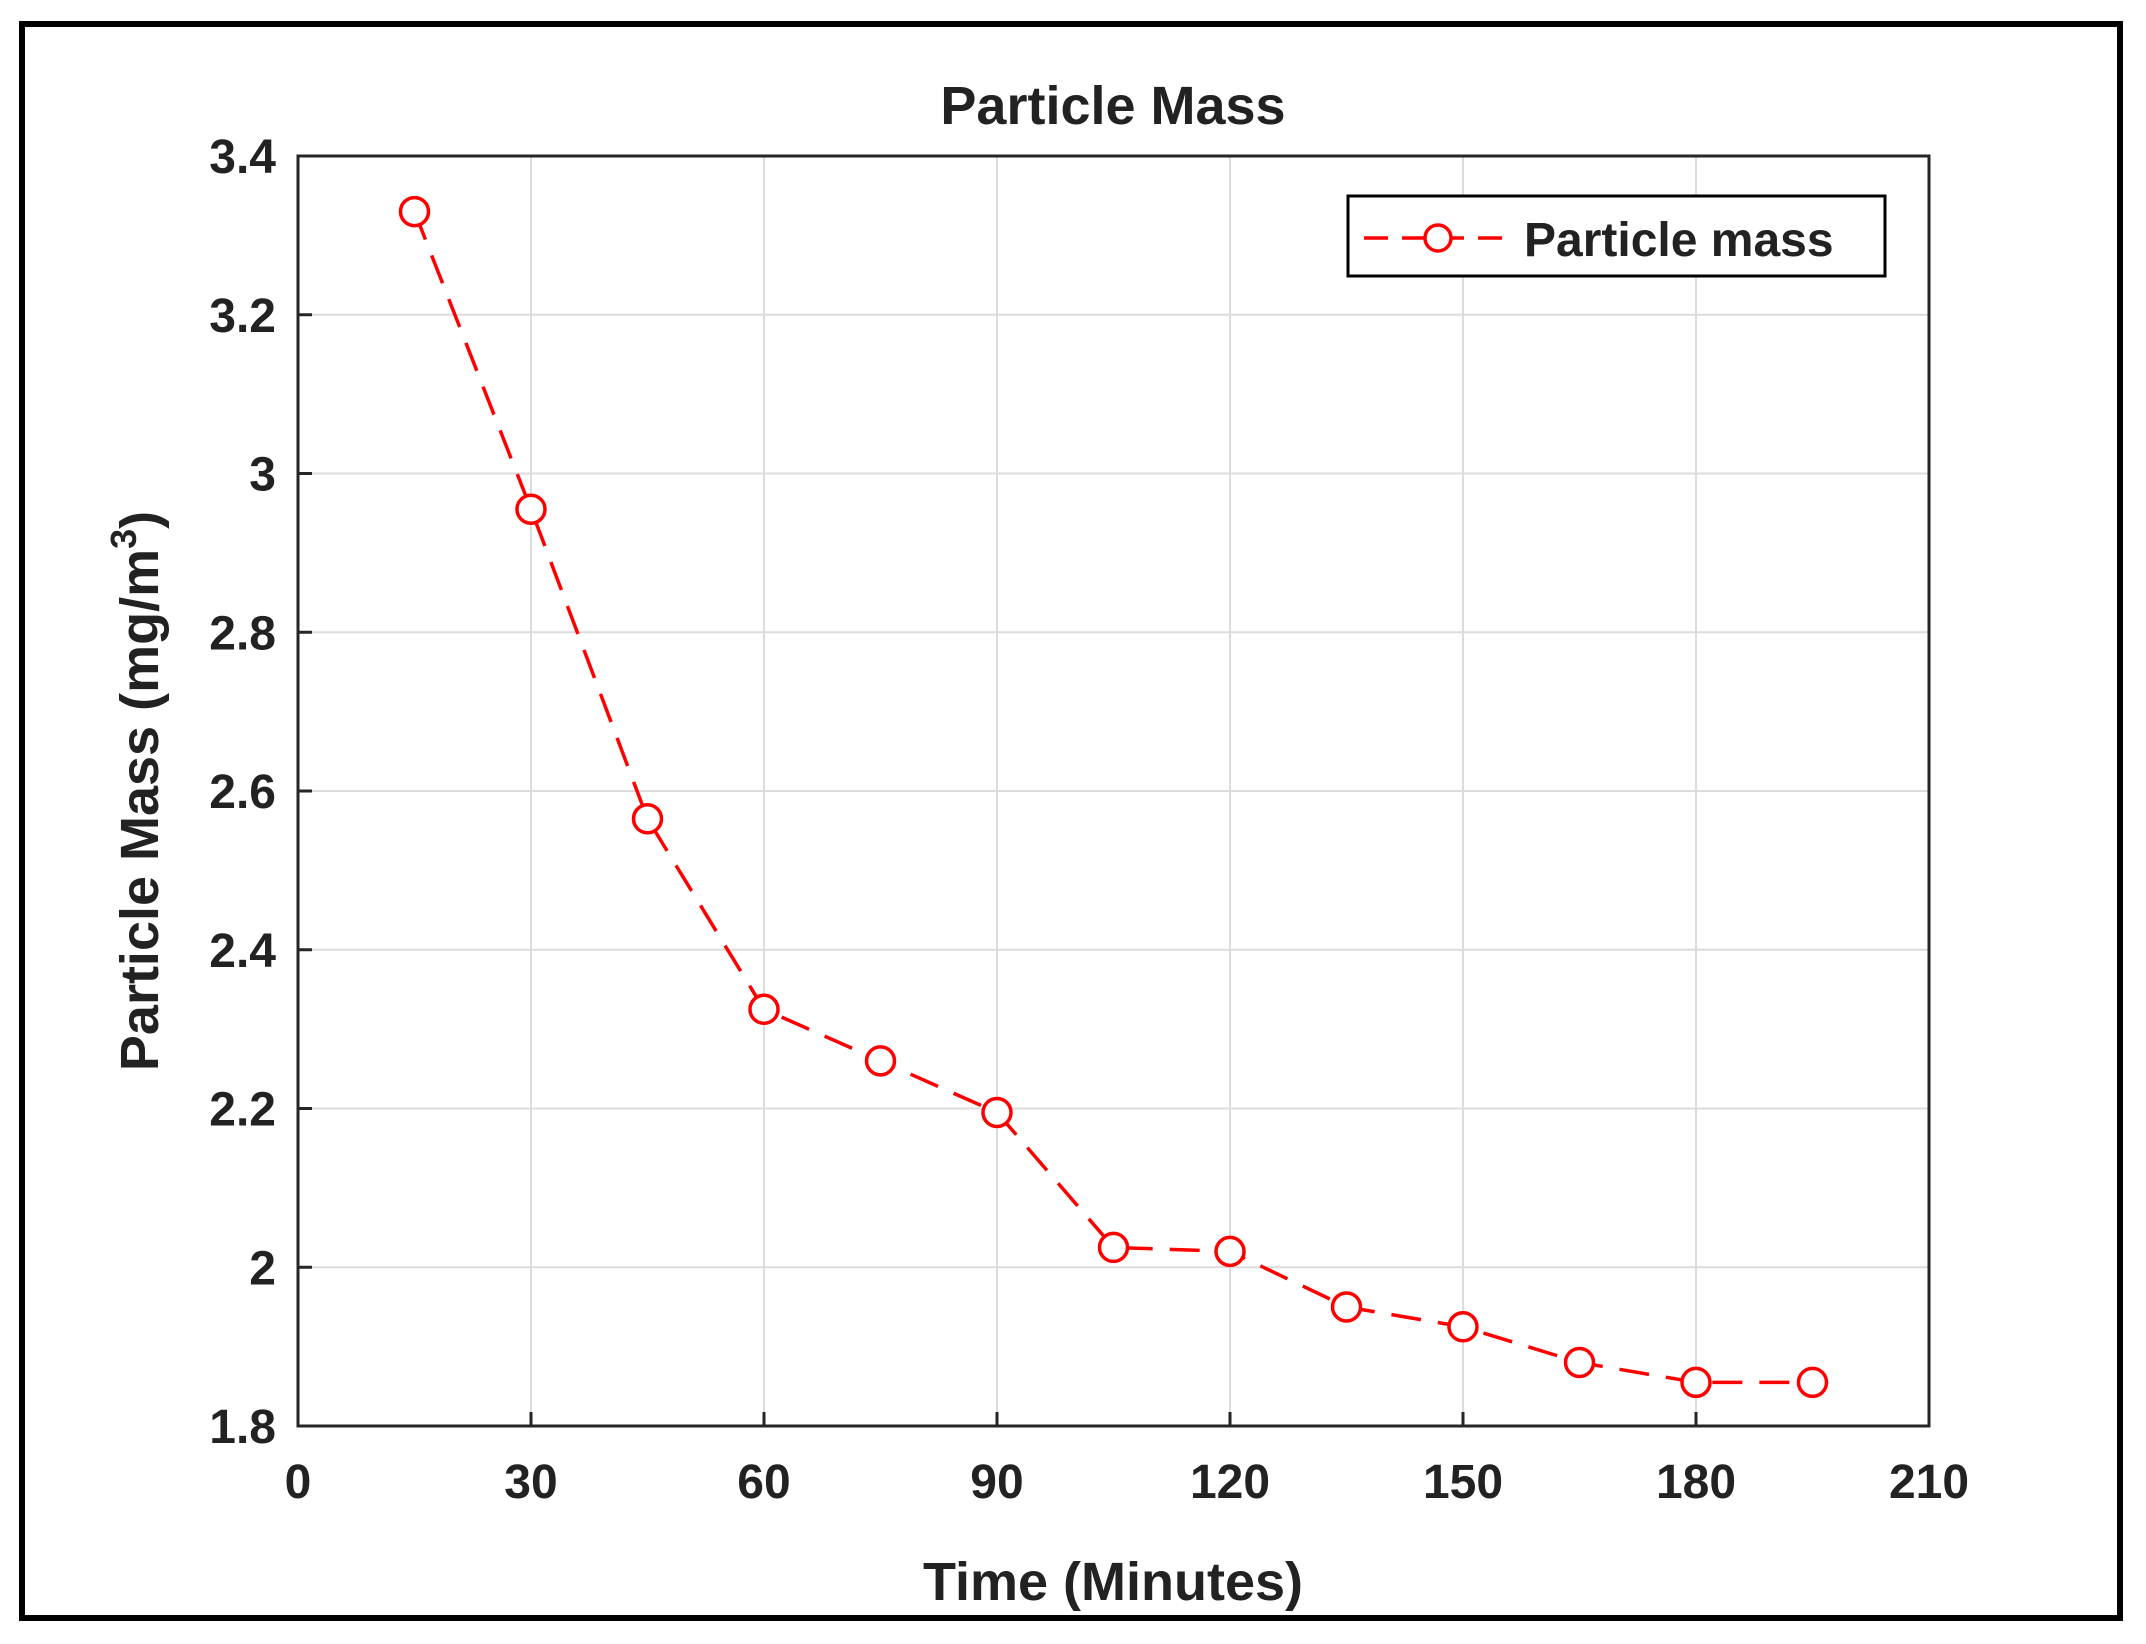  I want to click on y-axis-label-main: Particle Mass (mg/m, so click(140, 810).